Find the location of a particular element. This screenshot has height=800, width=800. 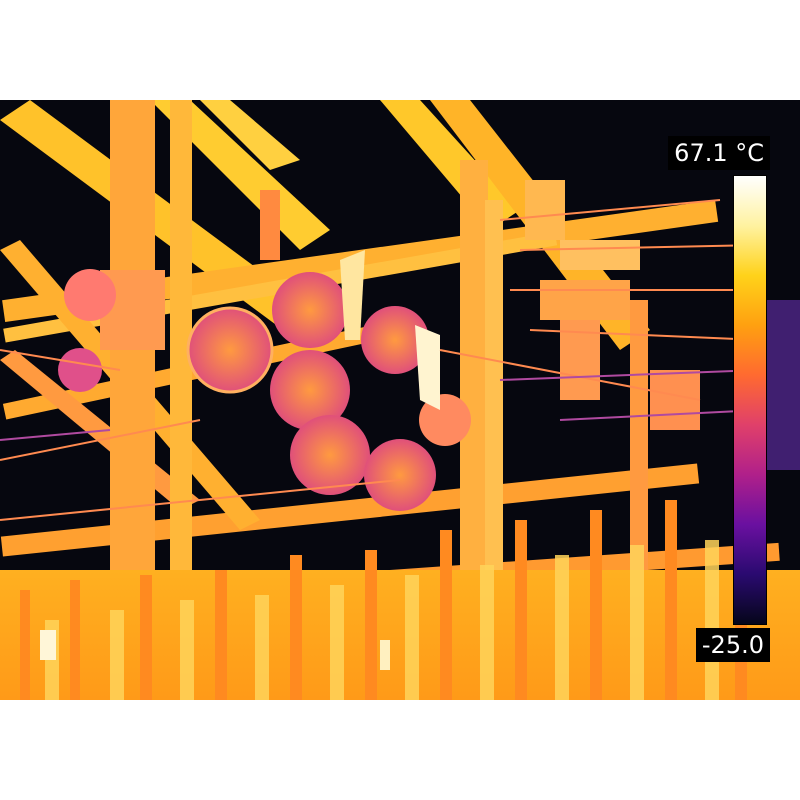

scale-max-label: 67.1 °C is located at coordinates (719, 153).